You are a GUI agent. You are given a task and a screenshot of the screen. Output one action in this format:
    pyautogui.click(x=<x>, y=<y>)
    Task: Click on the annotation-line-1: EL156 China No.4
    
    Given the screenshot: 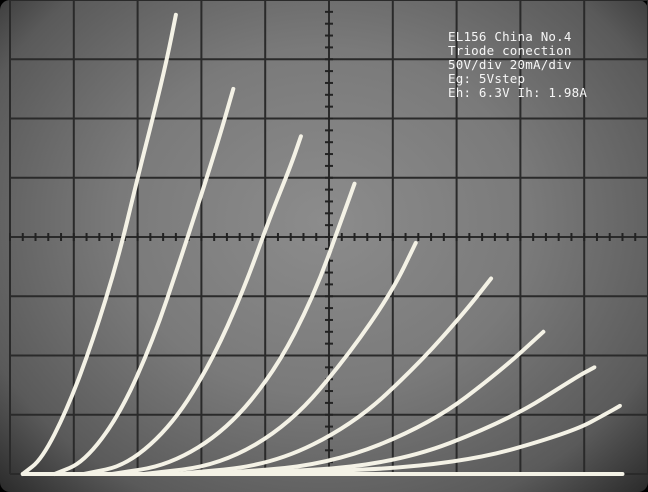 What is the action you would take?
    pyautogui.click(x=510, y=36)
    